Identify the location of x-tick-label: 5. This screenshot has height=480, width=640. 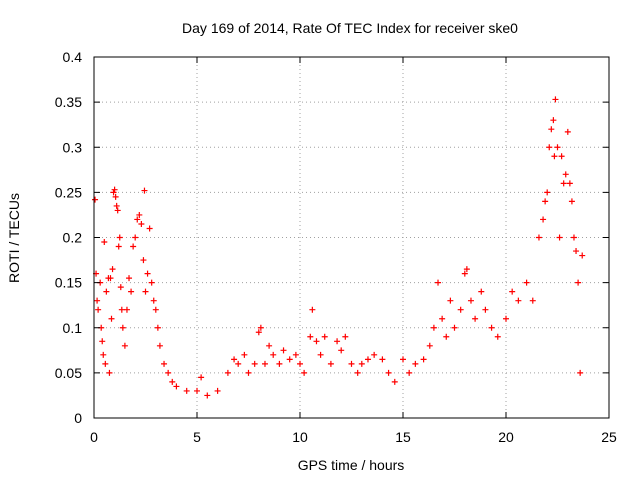
(197, 437).